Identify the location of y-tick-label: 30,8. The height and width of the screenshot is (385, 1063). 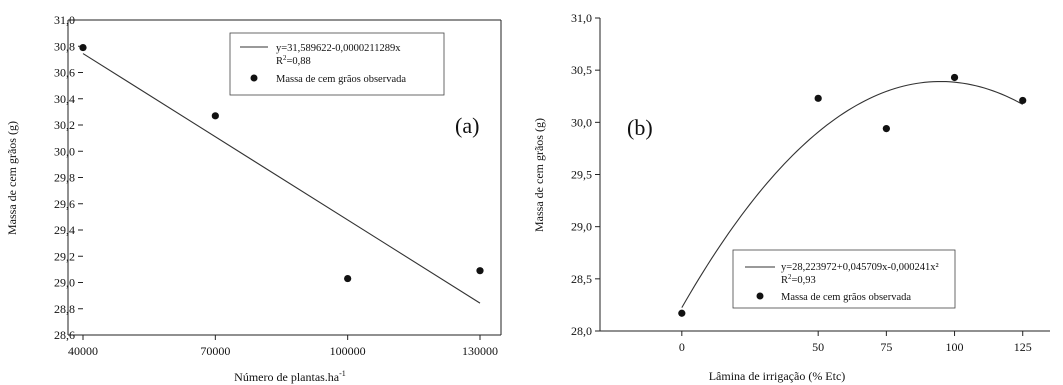
(64, 46).